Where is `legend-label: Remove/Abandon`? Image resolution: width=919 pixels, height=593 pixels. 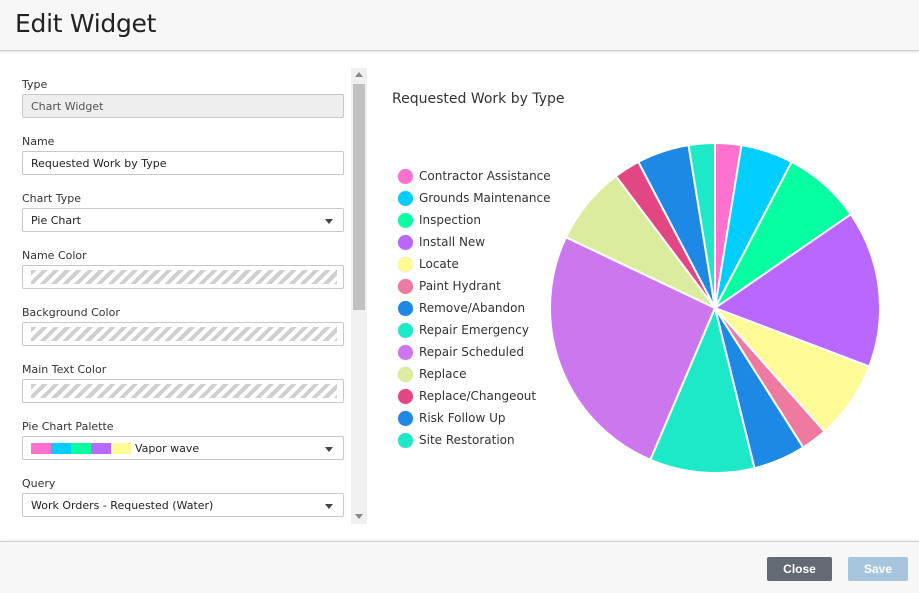
legend-label: Remove/Abandon is located at coordinates (472, 308).